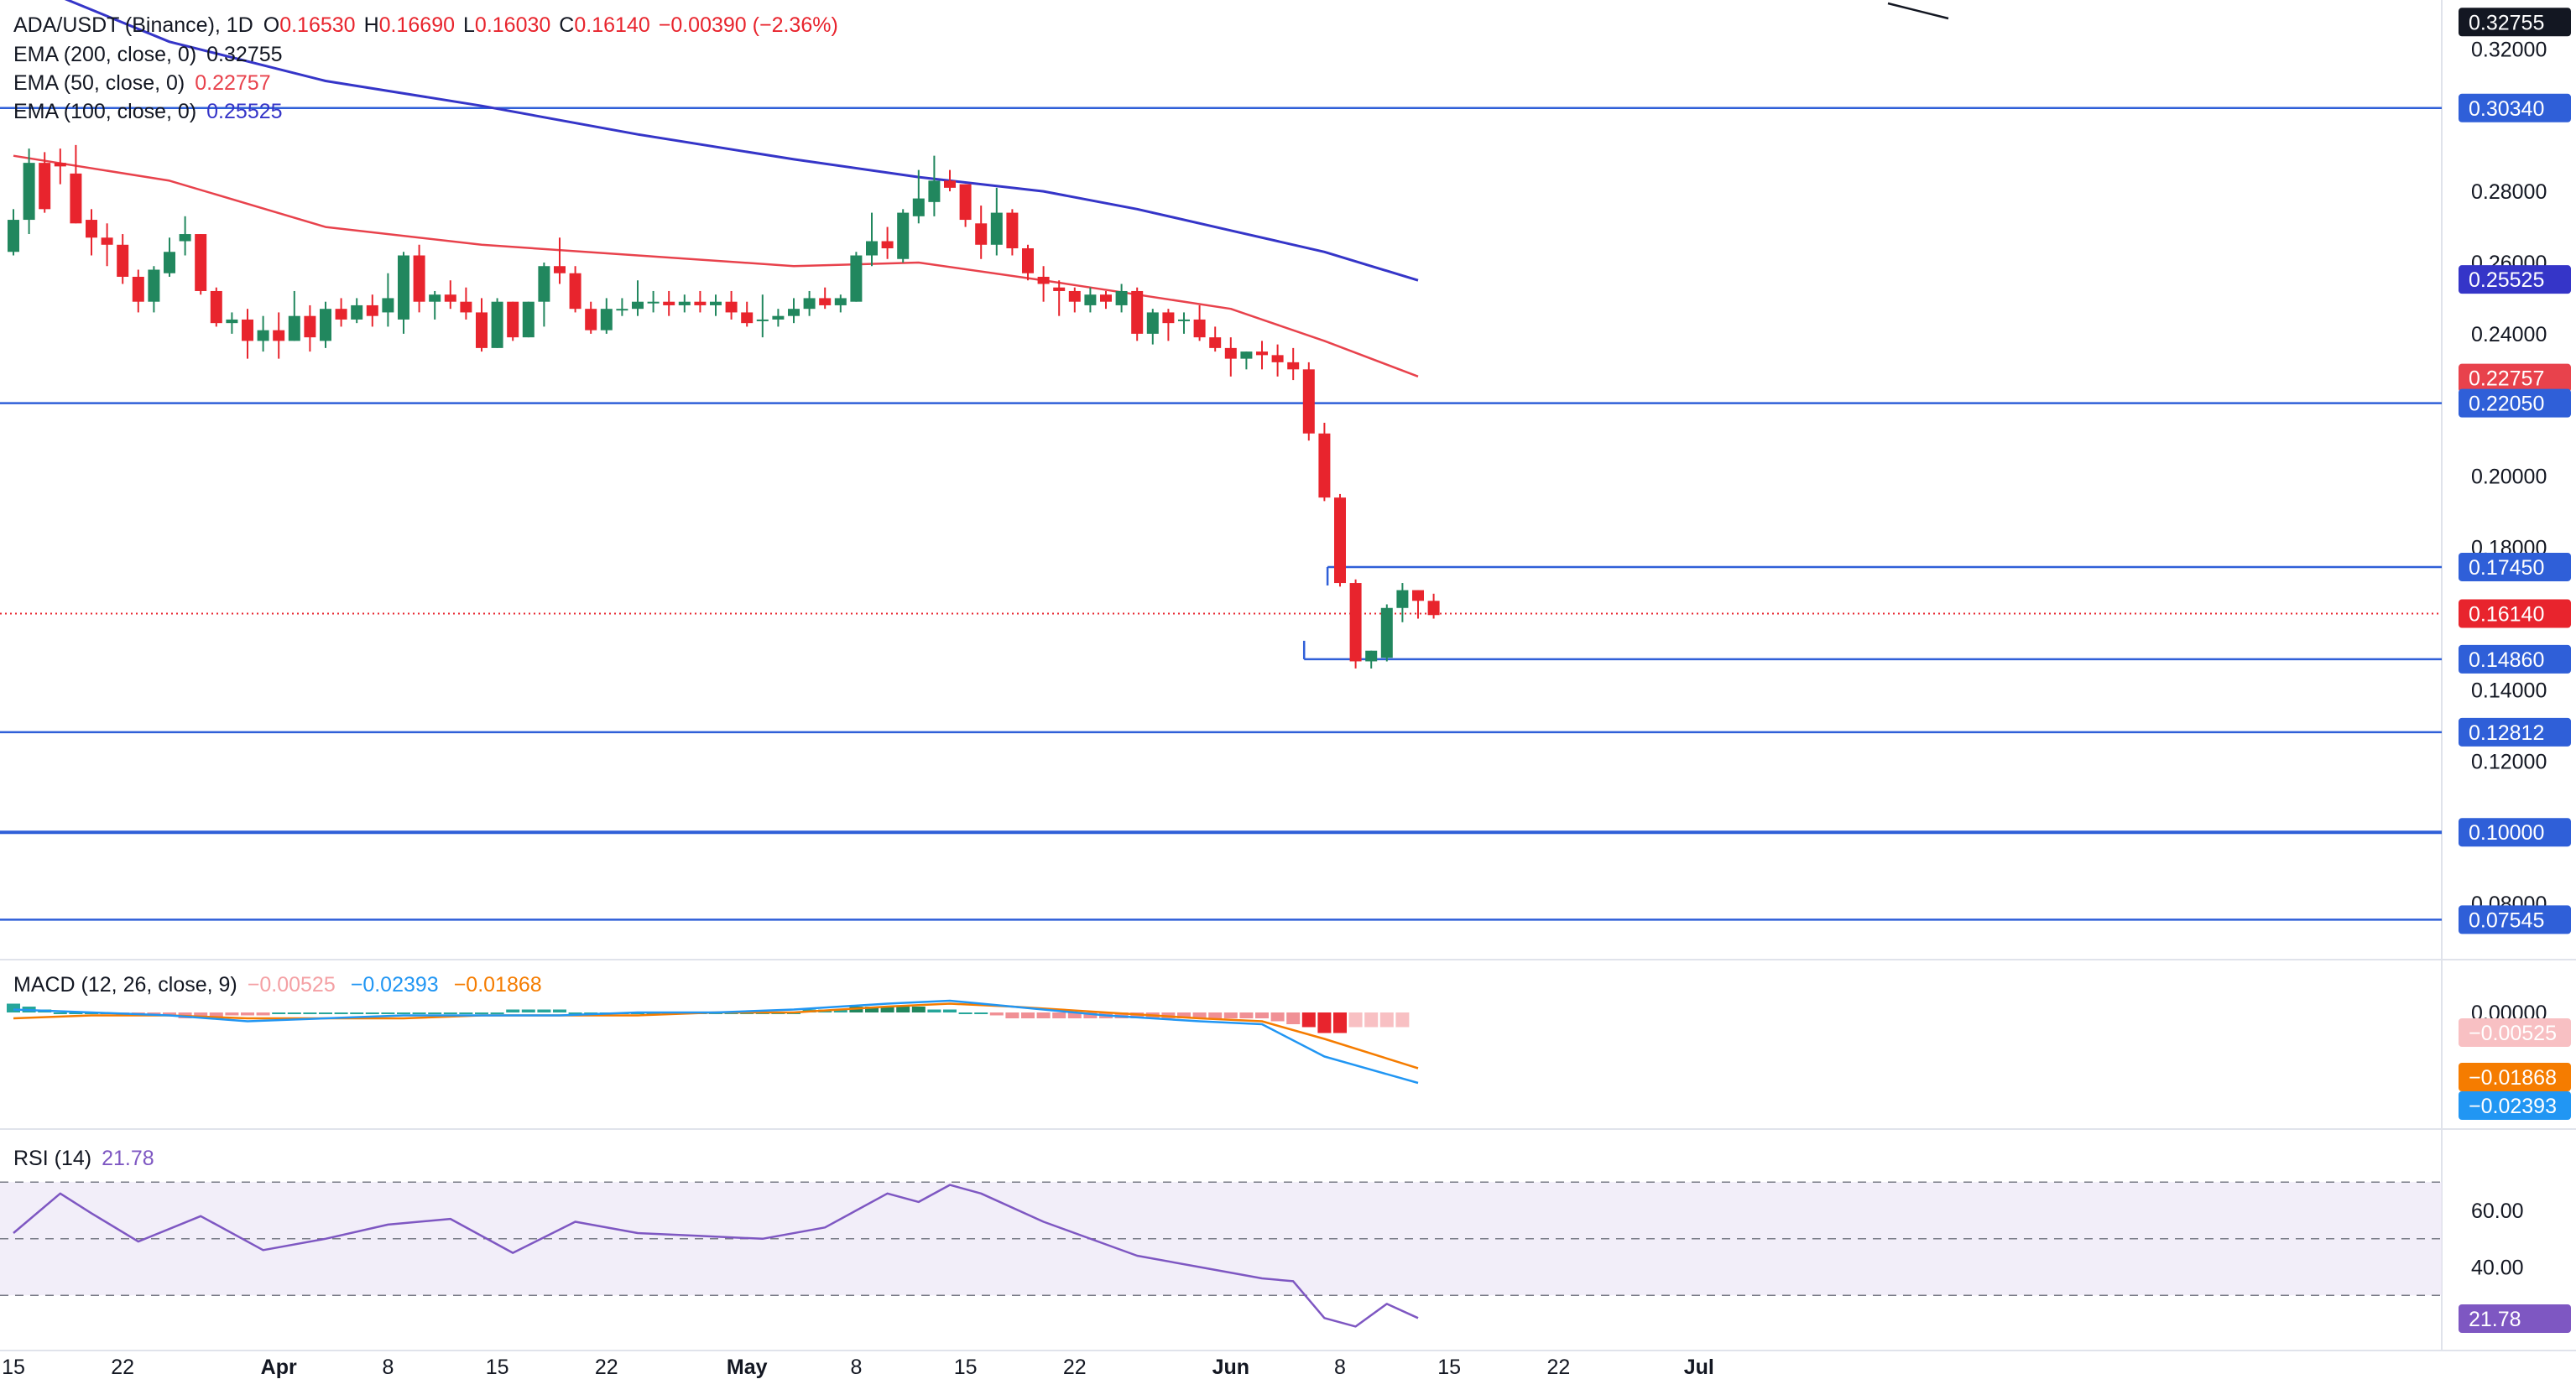 The width and height of the screenshot is (2576, 1400). I want to click on macd-hist-label: −0.00525, so click(2513, 1033).